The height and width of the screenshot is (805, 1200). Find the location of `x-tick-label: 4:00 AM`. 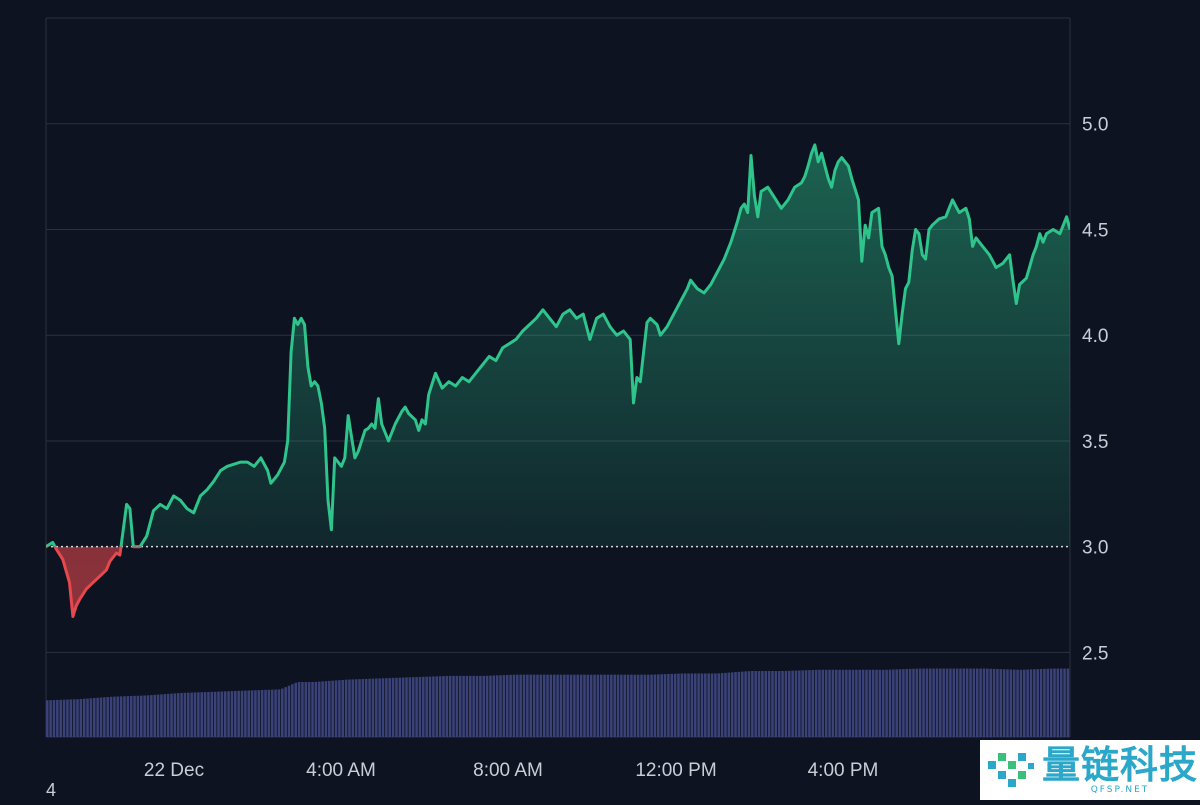

x-tick-label: 4:00 AM is located at coordinates (341, 770).